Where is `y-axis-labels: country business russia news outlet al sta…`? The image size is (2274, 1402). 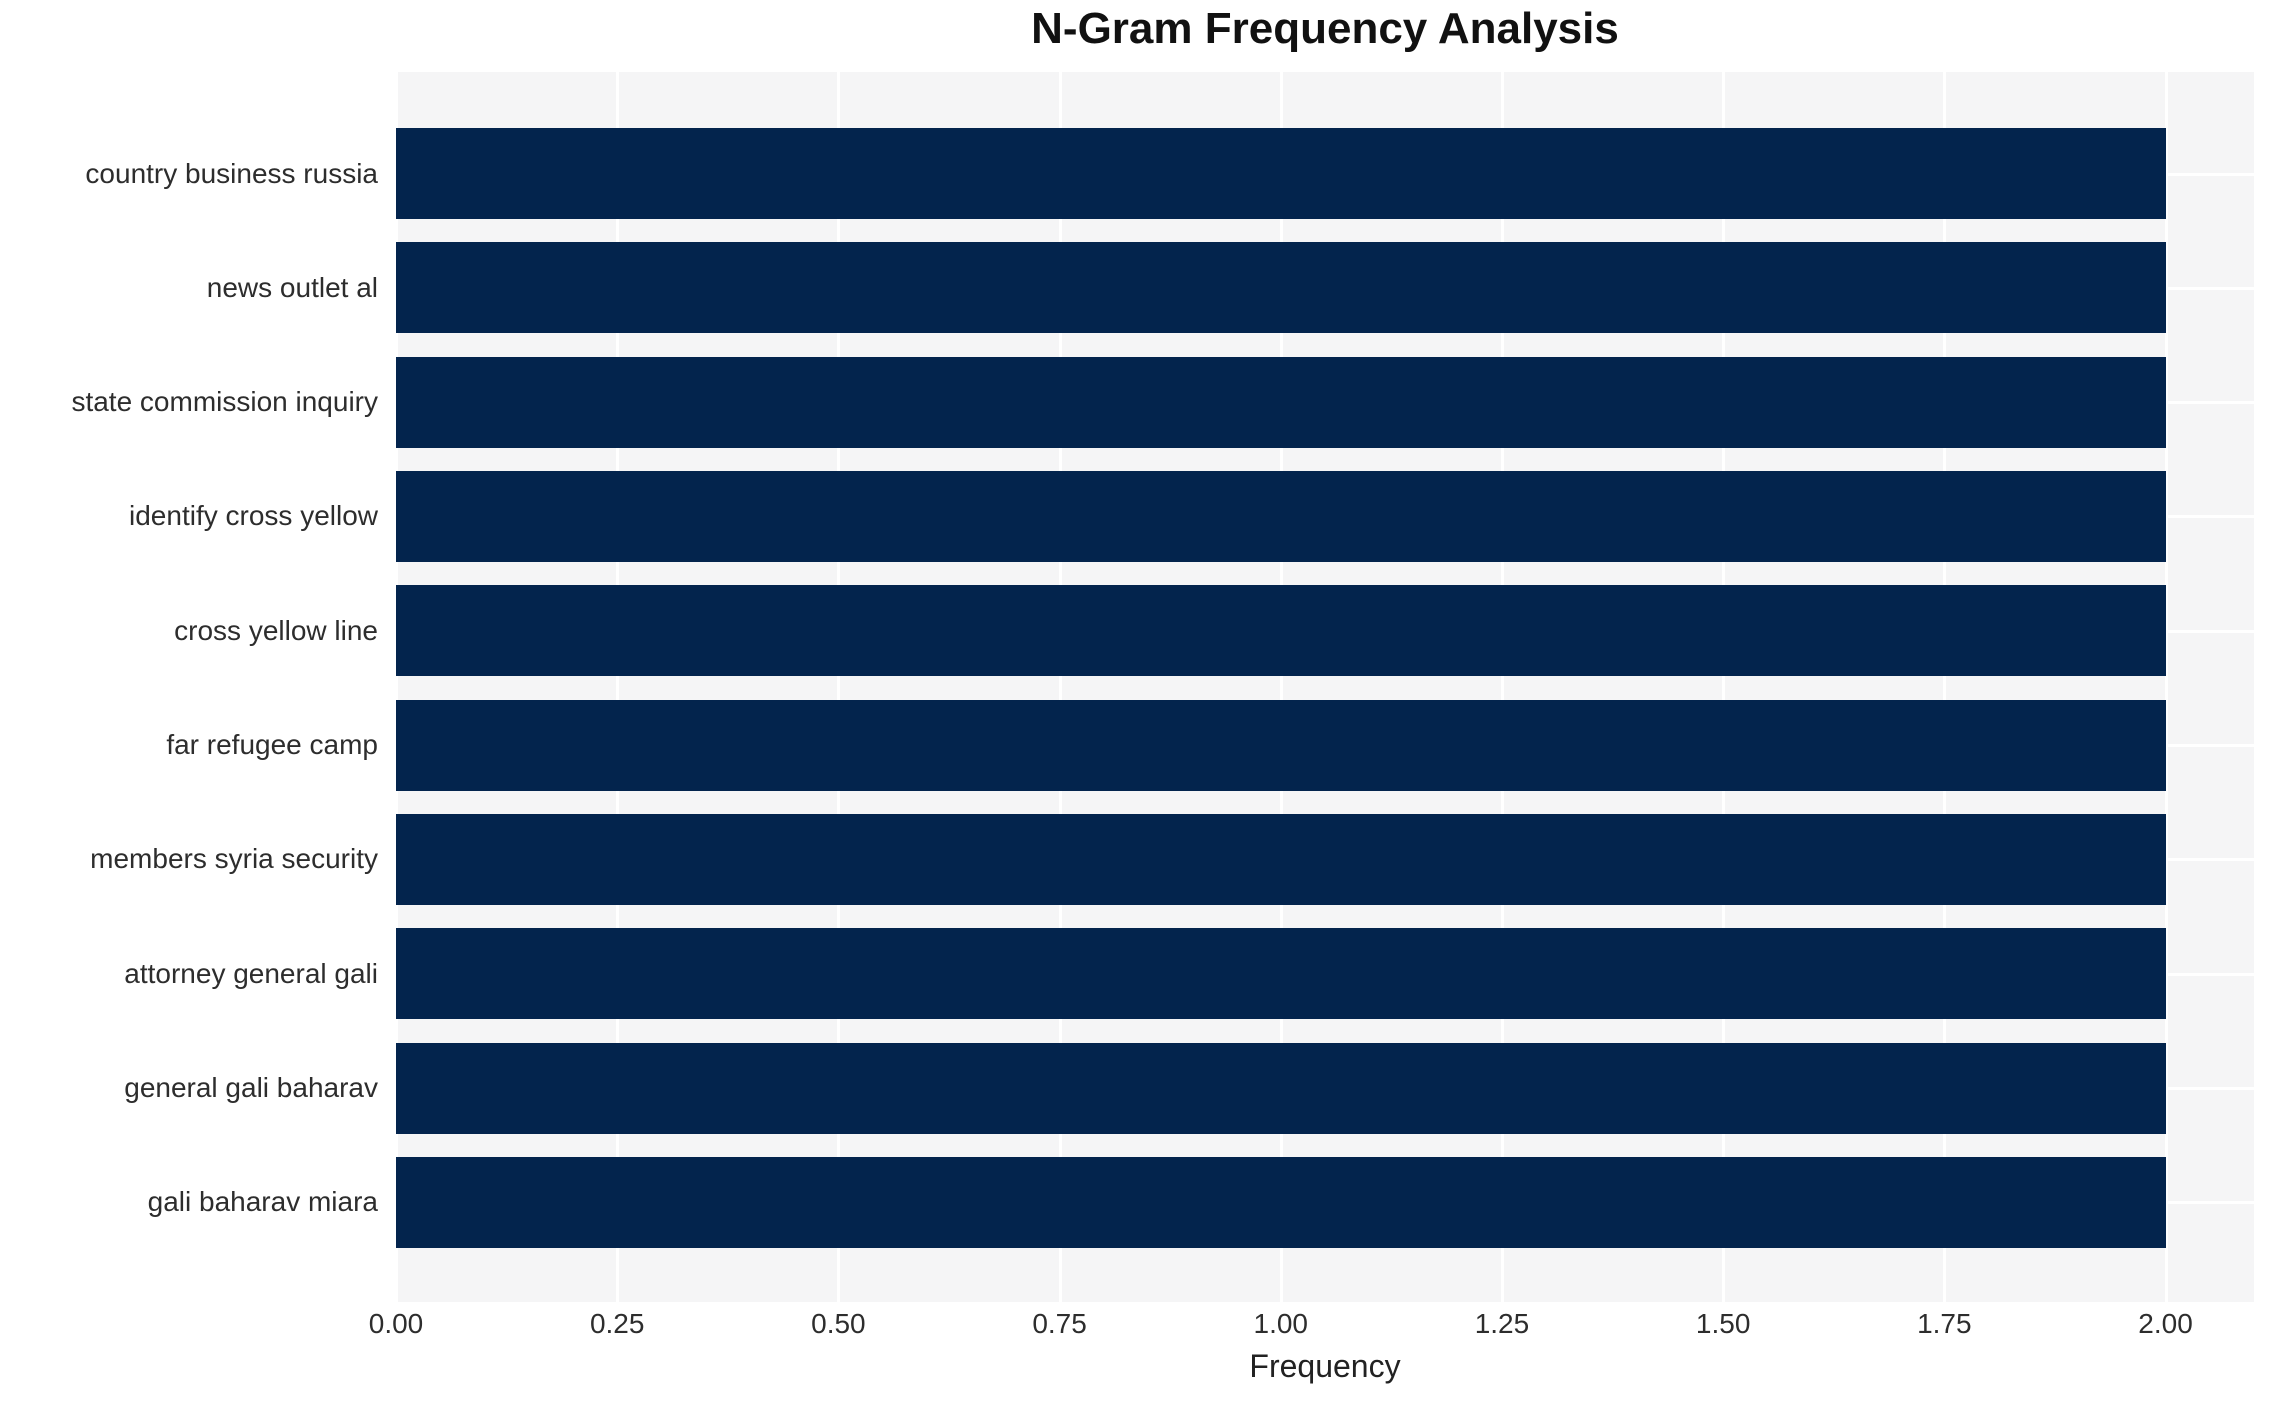
y-axis-labels: country business russia news outlet al sta… is located at coordinates (189, 687).